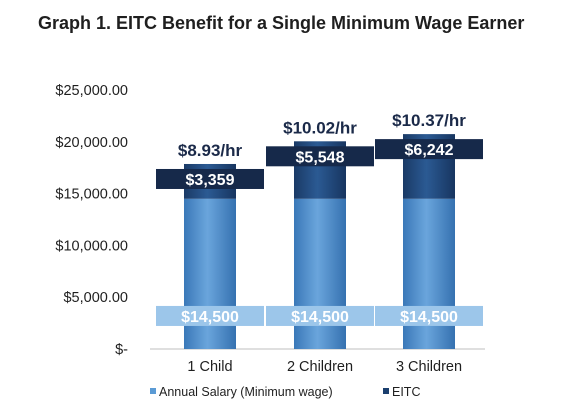  What do you see at coordinates (429, 120) in the screenshot?
I see `hourly-wage-annotation: $10.37/hr` at bounding box center [429, 120].